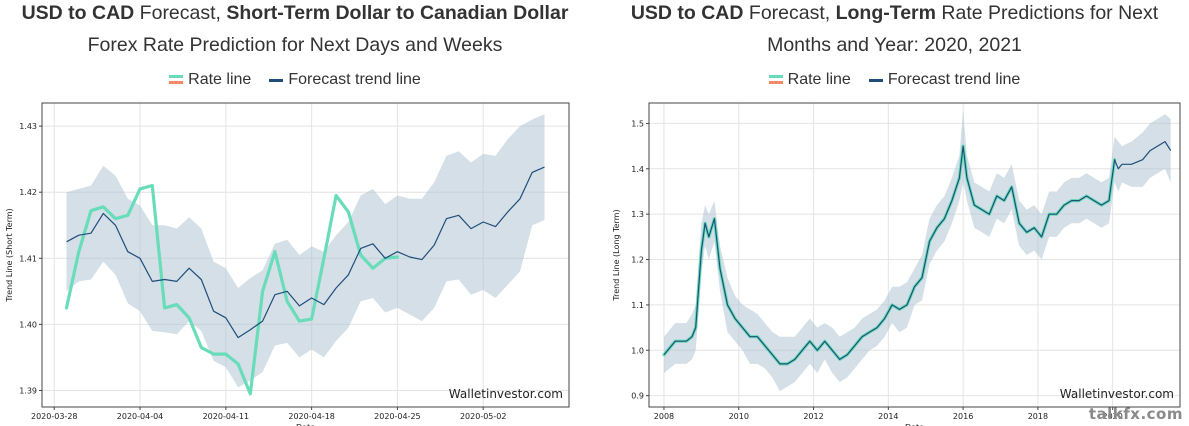 The image size is (1189, 426). Describe the element at coordinates (226, 416) in the screenshot. I see `x-tick-label: 2020-04-11` at that location.